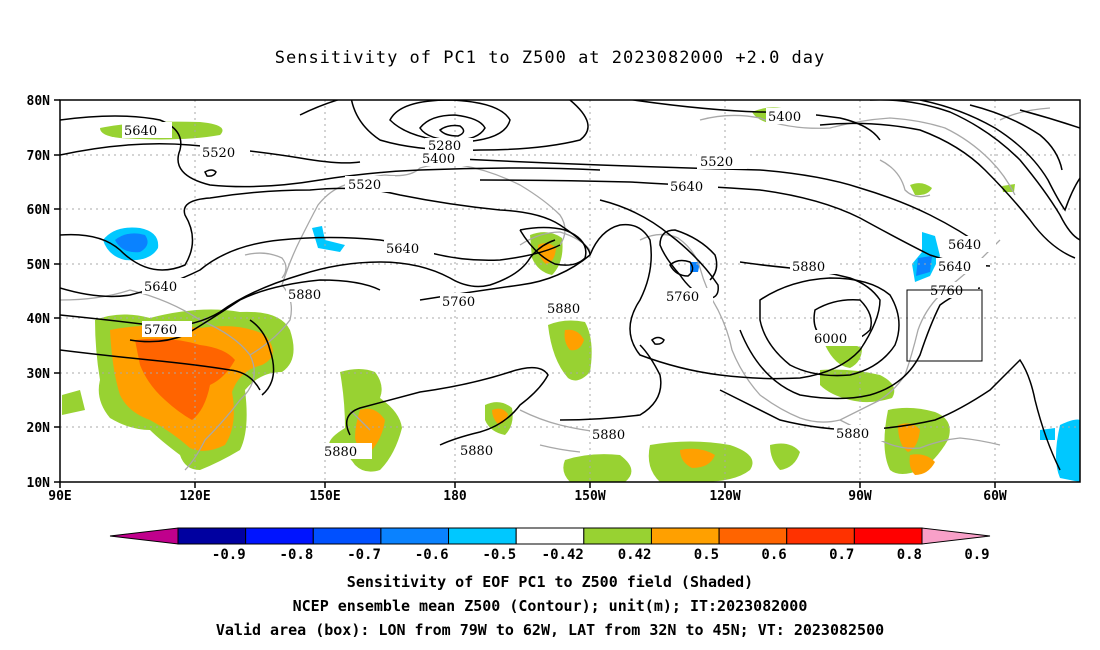  Describe the element at coordinates (324, 496) in the screenshot. I see `lon-label: 150E` at that location.